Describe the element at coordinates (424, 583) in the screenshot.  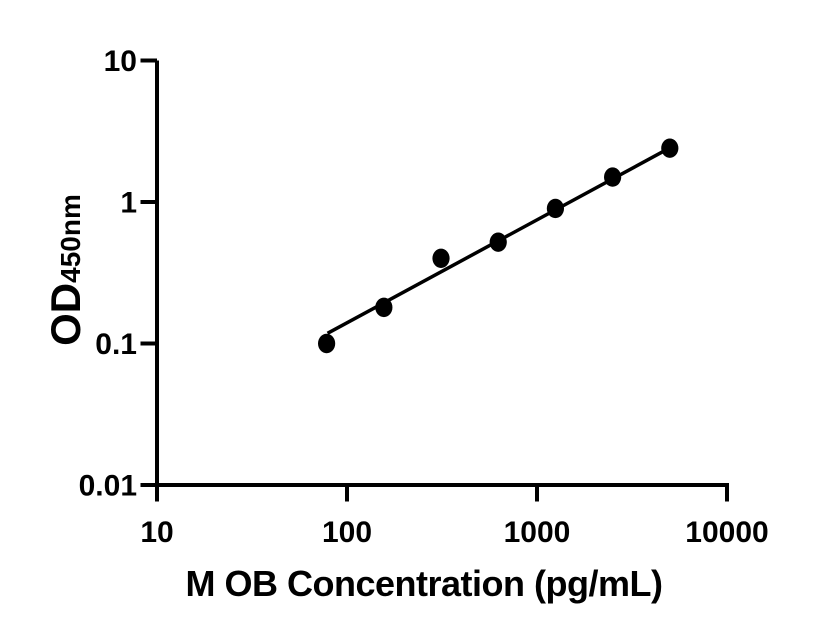
I see `x-axis-title: M OB Concentration (pg/mL)` at that location.